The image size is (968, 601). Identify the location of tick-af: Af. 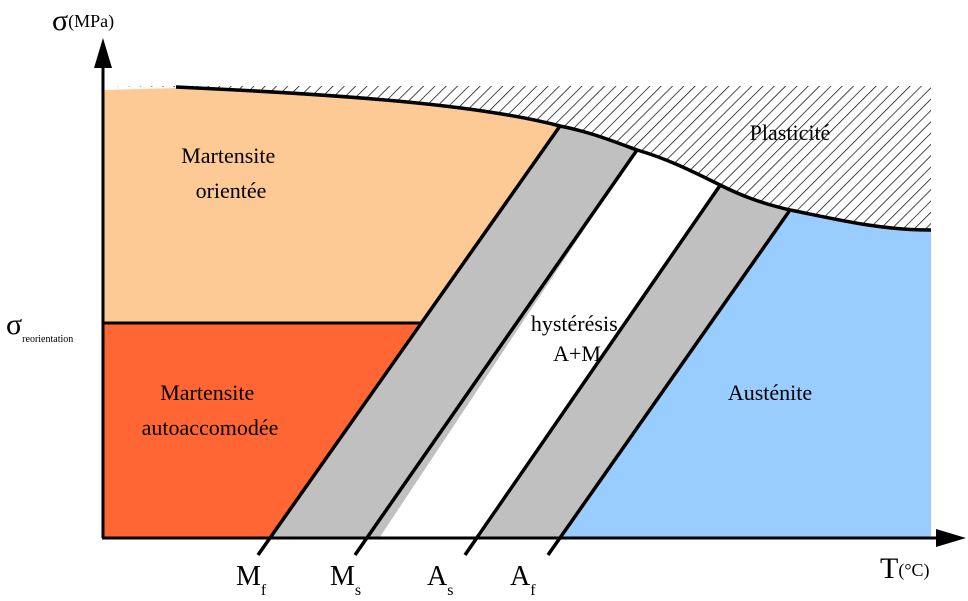
(523, 580).